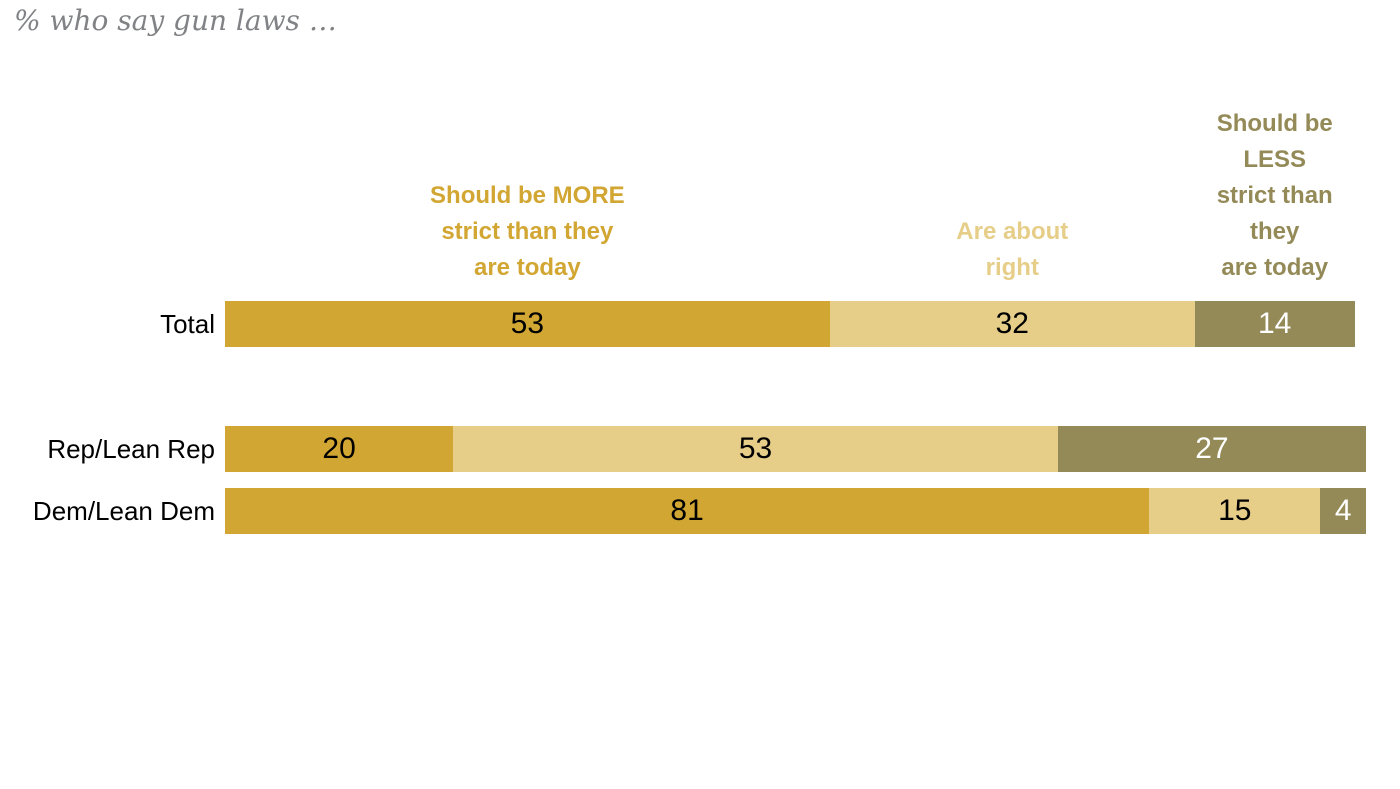 This screenshot has height=789, width=1400. I want to click on bar-segment: 4, so click(1343, 511).